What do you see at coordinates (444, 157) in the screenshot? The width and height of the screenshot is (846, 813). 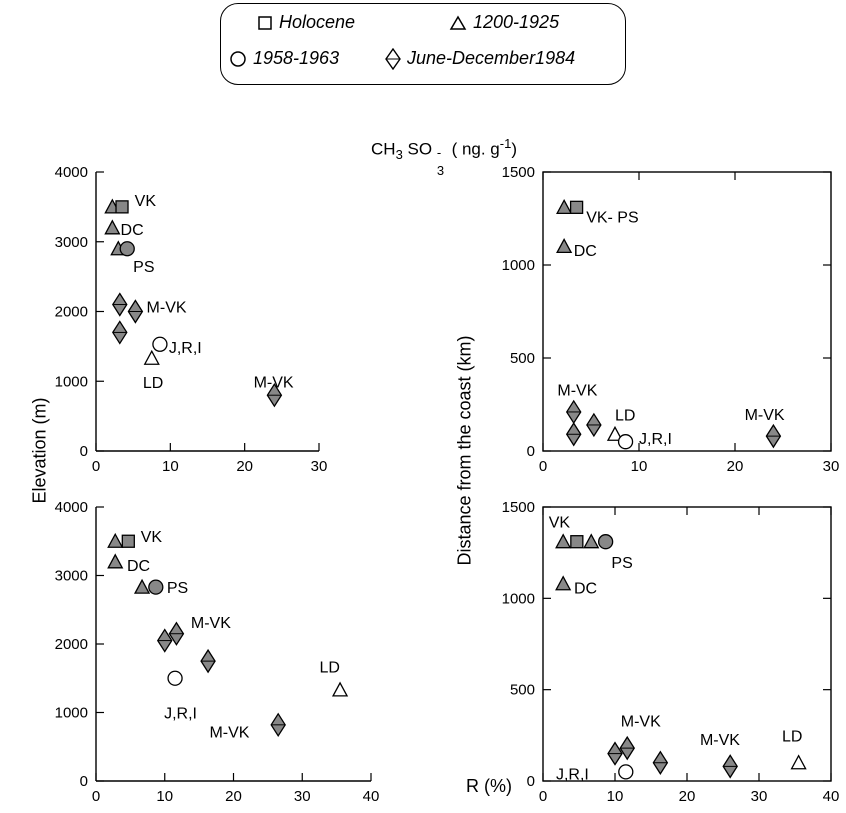 I see `top-label: CH3 SO - 3 ( ng. g-1)` at bounding box center [444, 157].